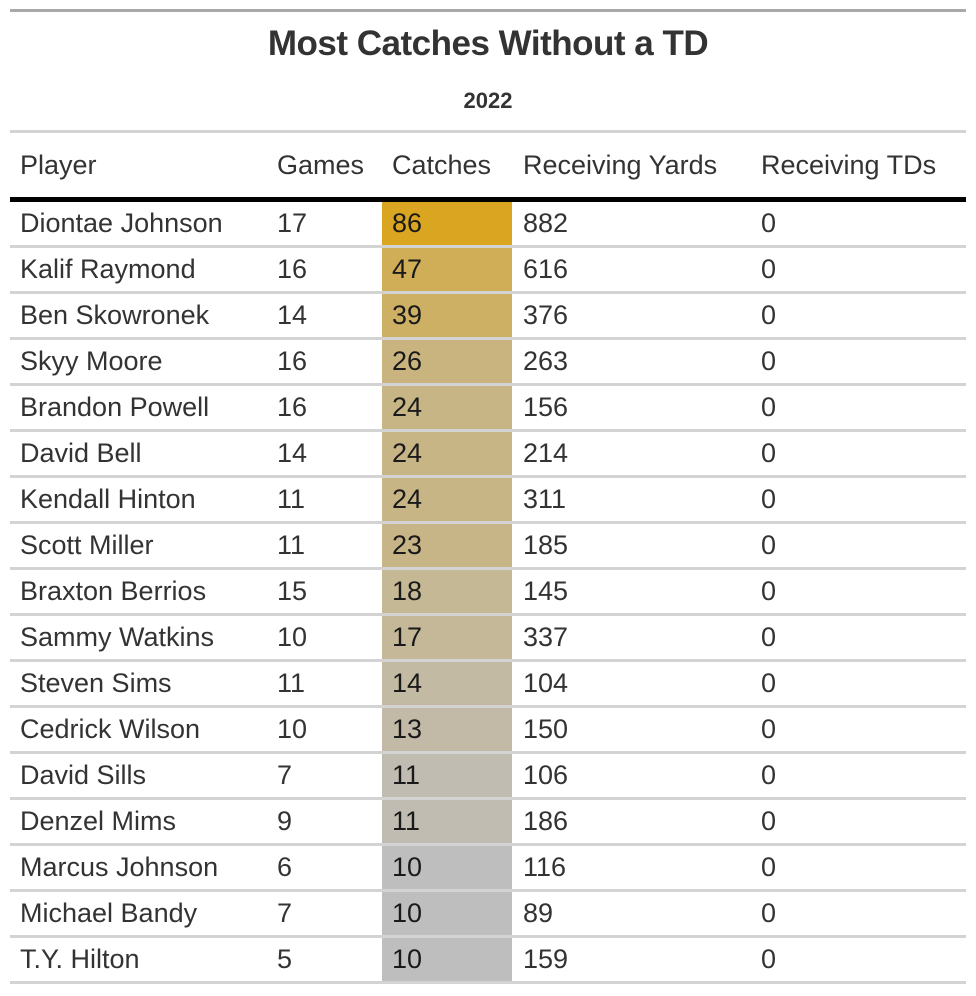  What do you see at coordinates (632, 316) in the screenshot?
I see `receiving-yards-cell: 376` at bounding box center [632, 316].